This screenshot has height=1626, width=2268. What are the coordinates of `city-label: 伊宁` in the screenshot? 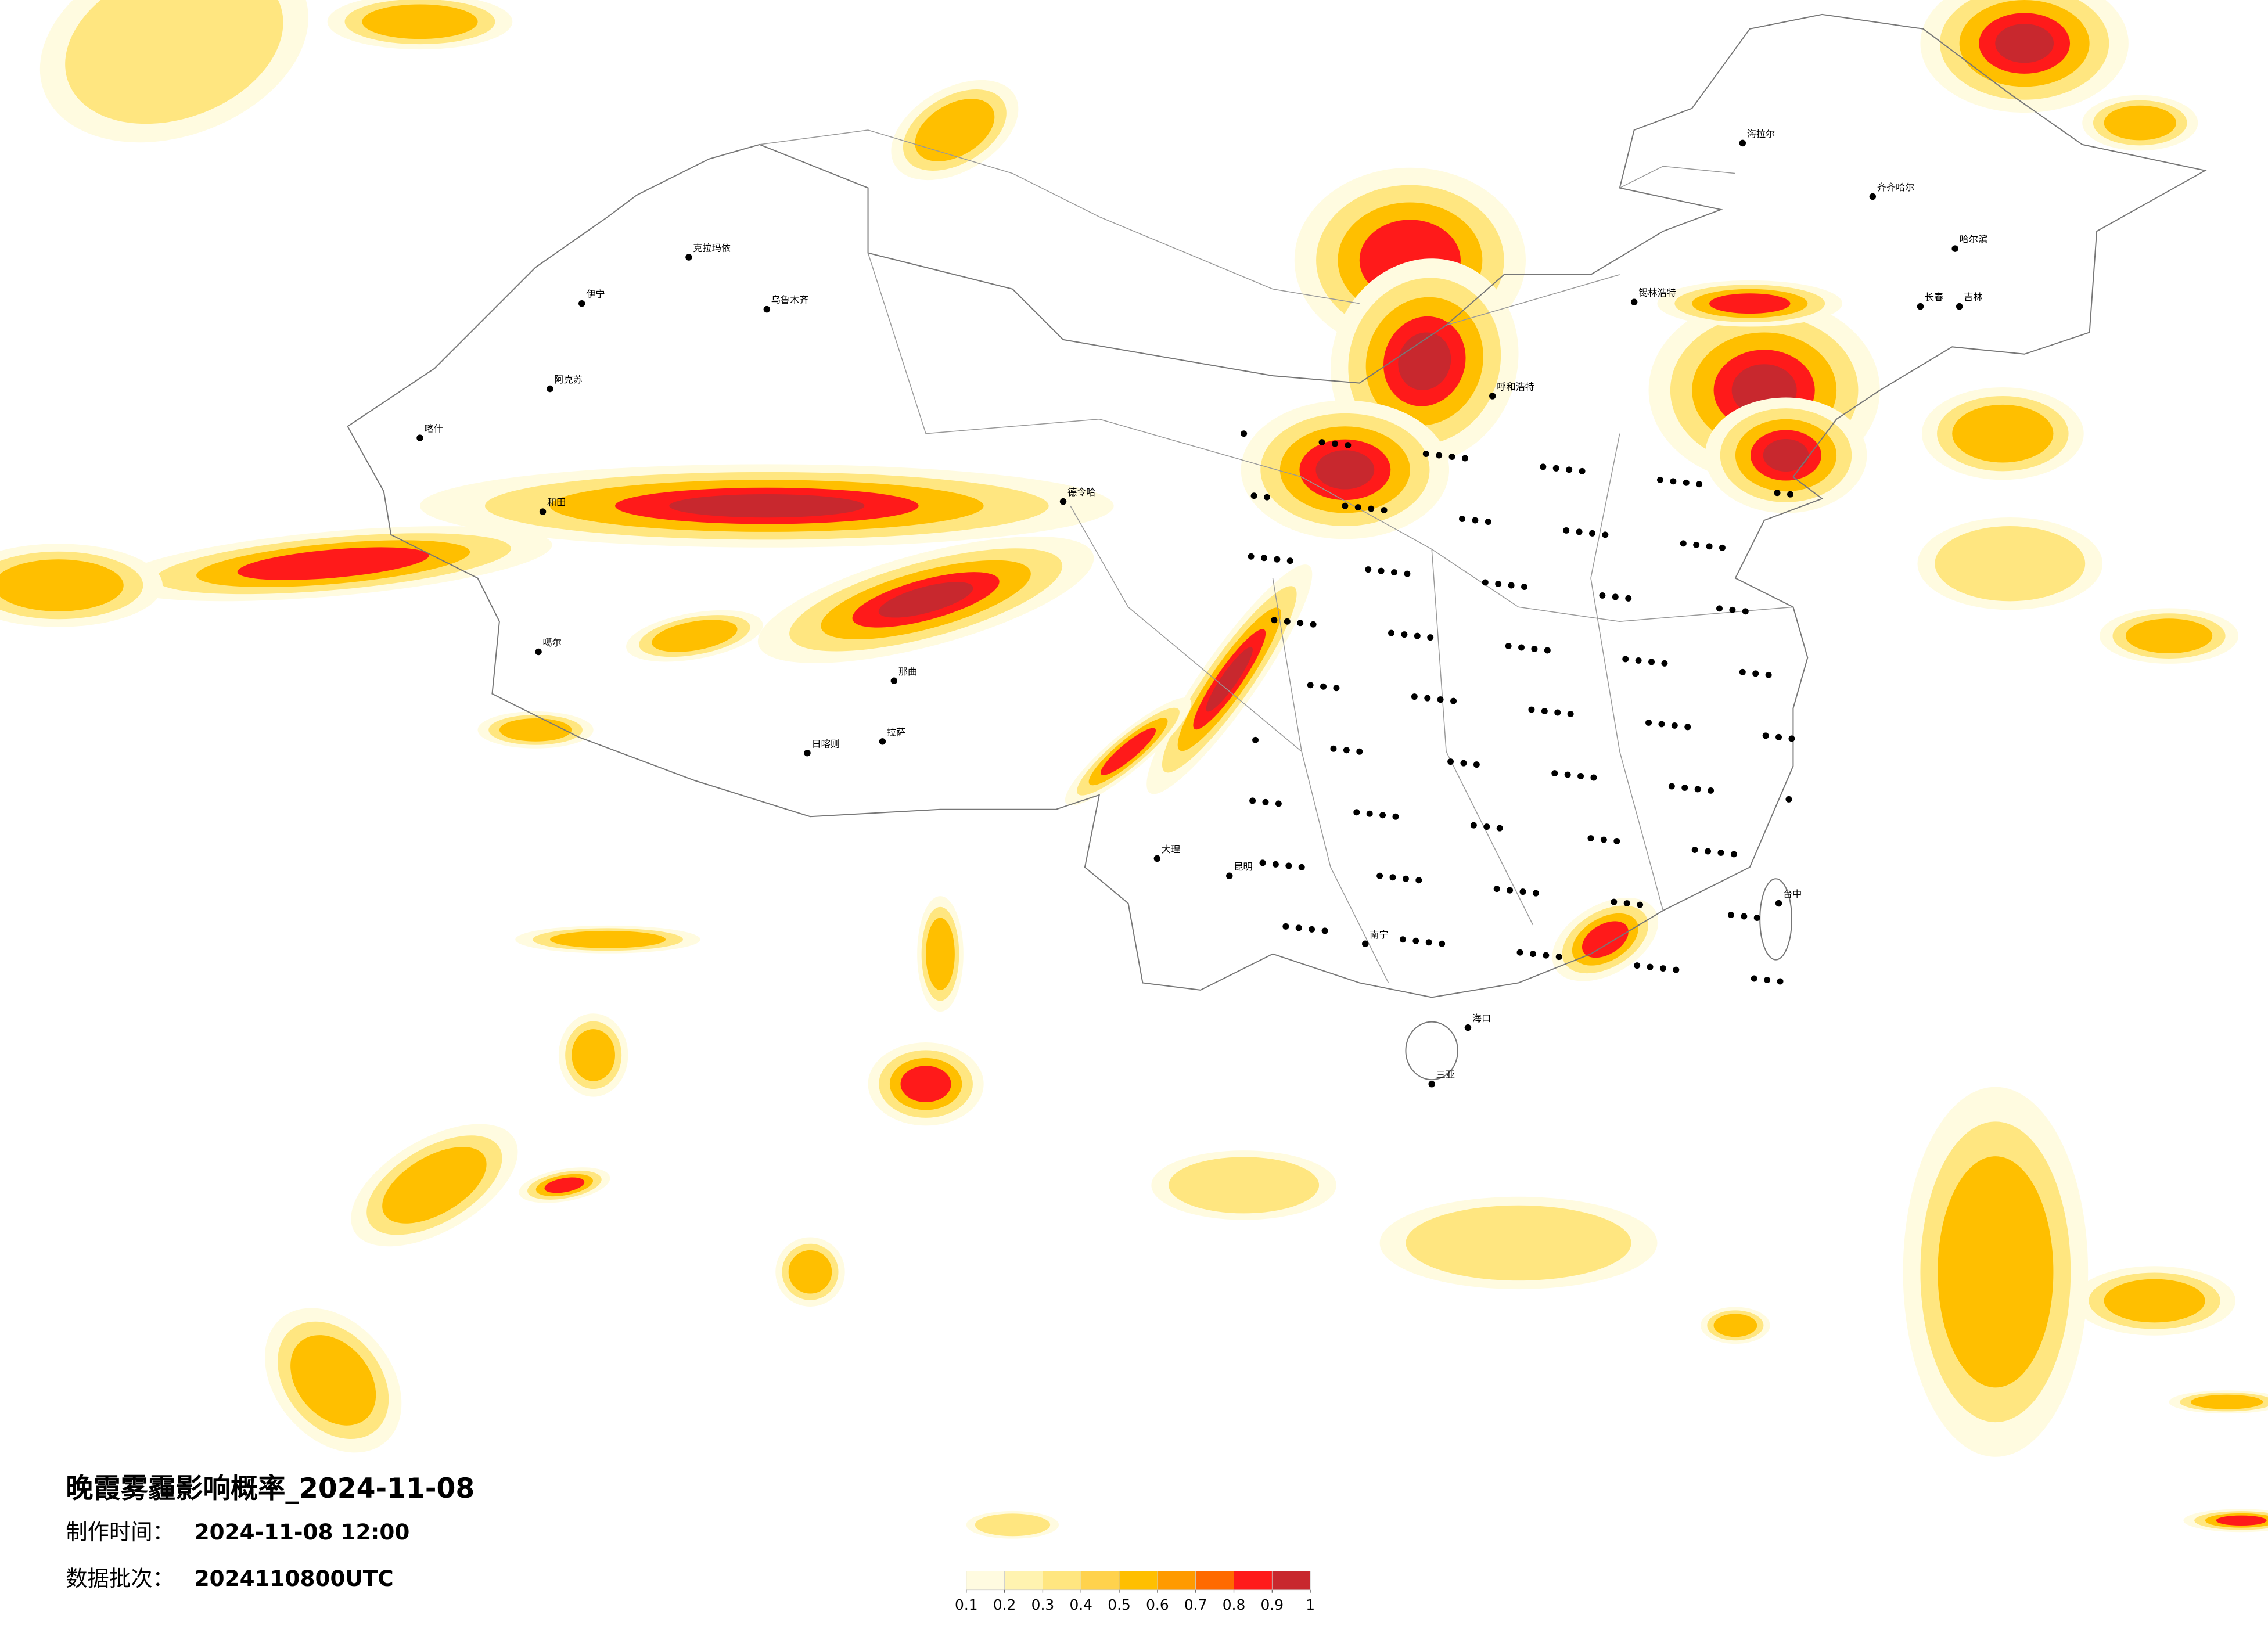 It's located at (595, 294).